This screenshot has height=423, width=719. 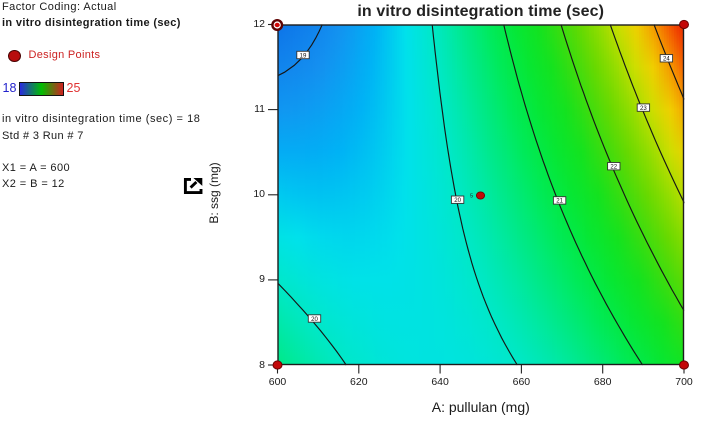 I want to click on svg-text: 22, so click(x=613, y=167).